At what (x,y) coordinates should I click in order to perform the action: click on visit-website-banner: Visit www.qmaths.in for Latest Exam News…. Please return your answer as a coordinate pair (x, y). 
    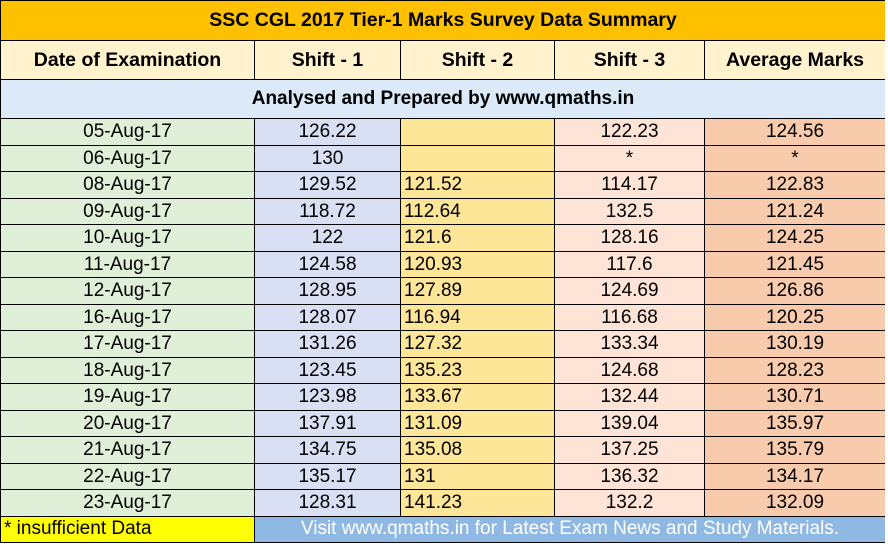
    Looking at the image, I should click on (570, 529).